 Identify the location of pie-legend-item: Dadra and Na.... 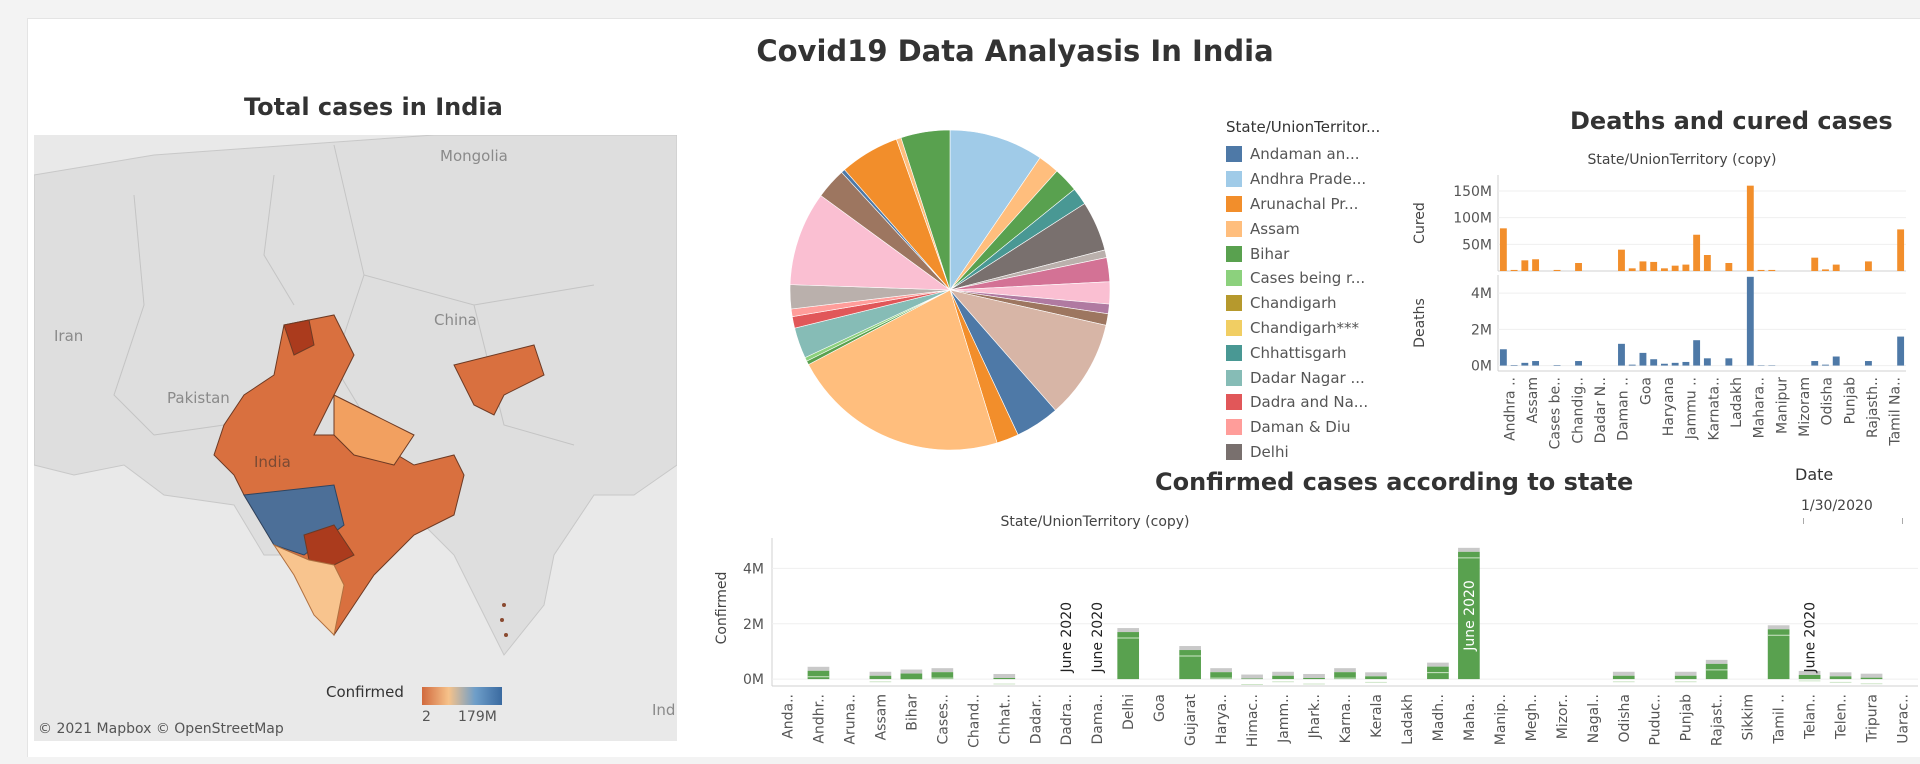
(1306, 402).